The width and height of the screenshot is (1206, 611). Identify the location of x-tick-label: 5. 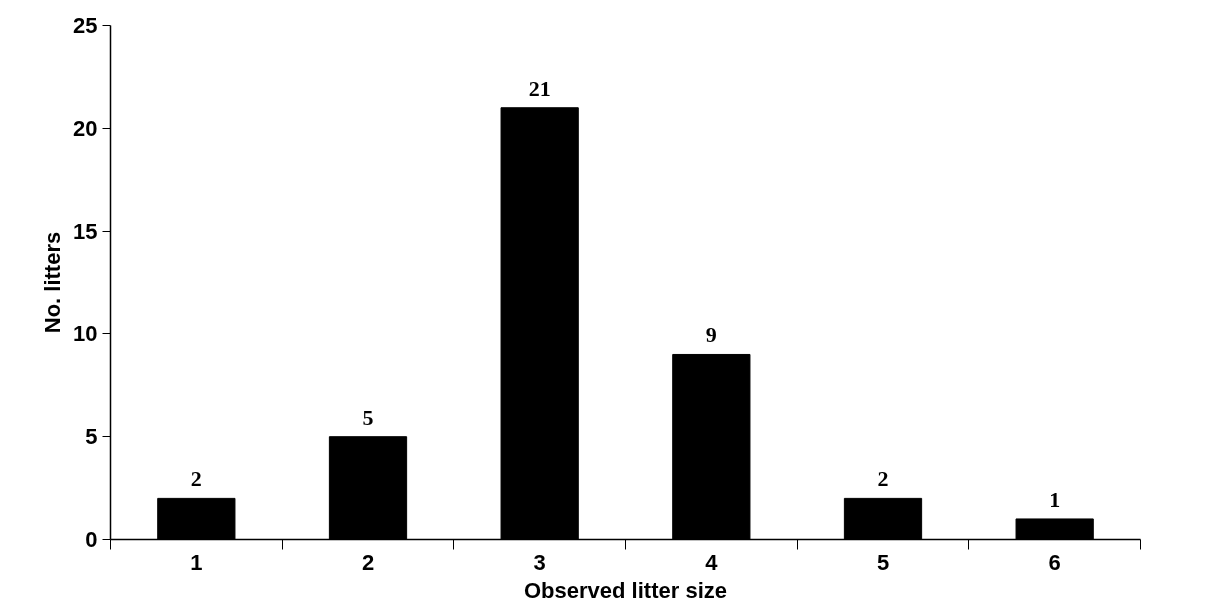
(883, 562).